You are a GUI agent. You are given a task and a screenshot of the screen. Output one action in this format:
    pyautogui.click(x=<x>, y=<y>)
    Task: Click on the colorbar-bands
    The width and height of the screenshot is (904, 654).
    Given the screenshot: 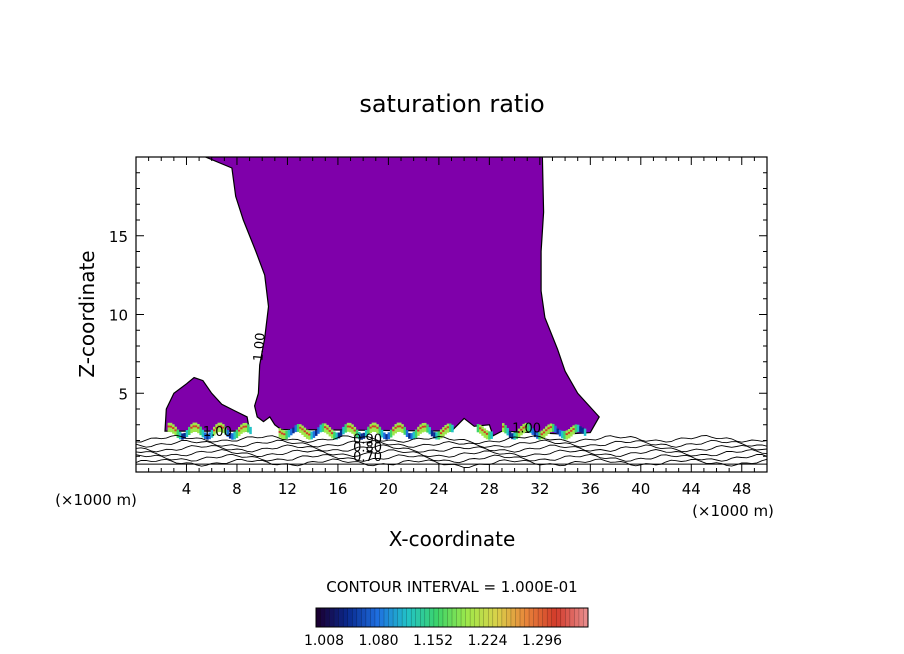 What is the action you would take?
    pyautogui.click(x=452, y=617)
    